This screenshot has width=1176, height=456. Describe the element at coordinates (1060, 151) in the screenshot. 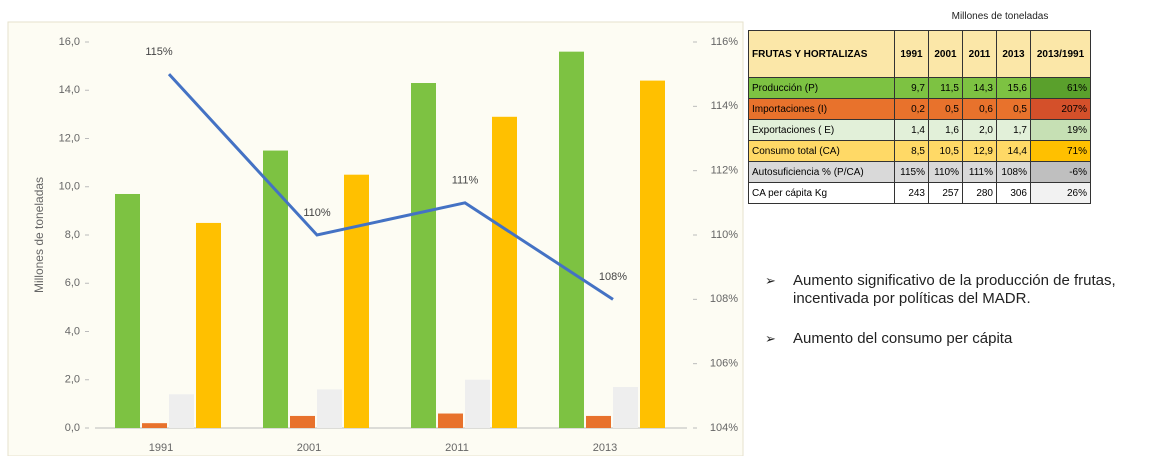

I see `table-cell: 71%` at that location.